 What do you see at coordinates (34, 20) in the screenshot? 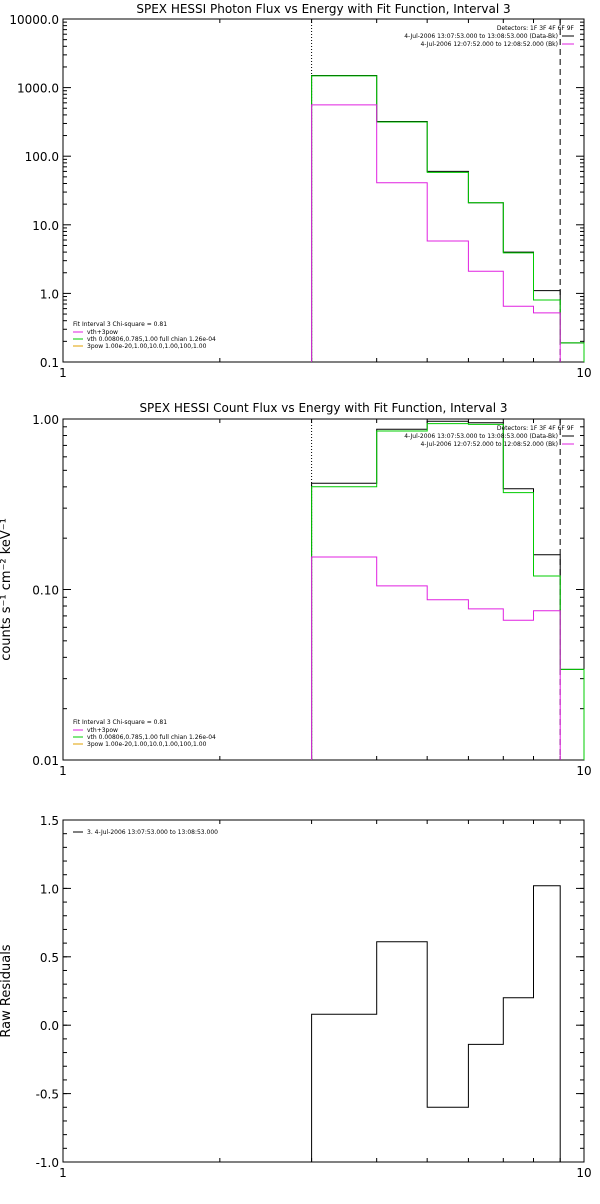
I see `y-tick-label: 10000.0` at bounding box center [34, 20].